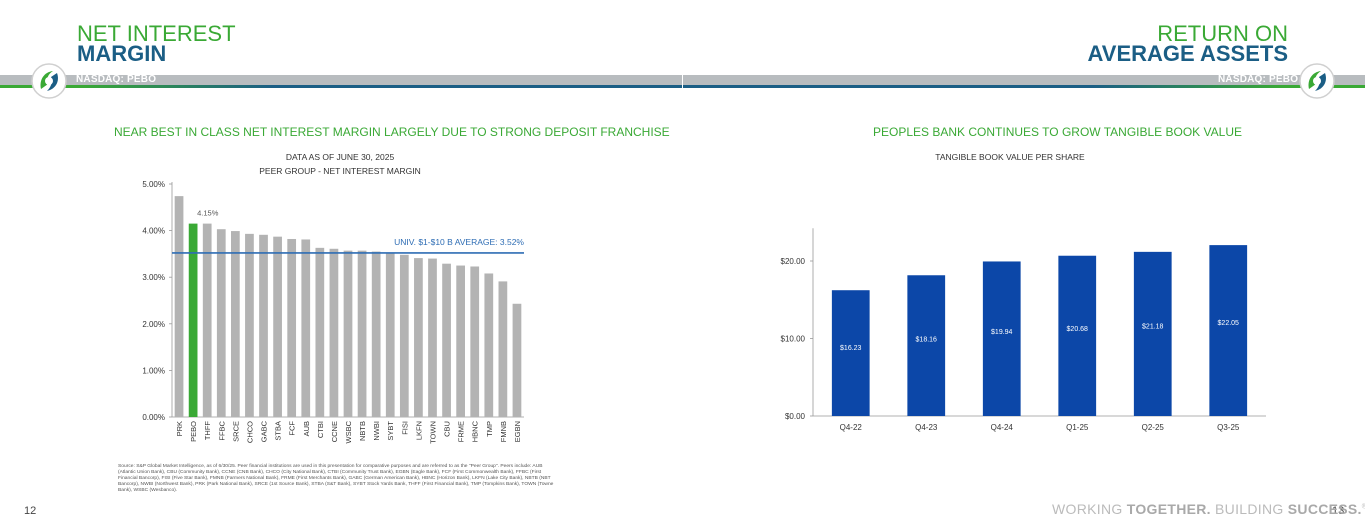 This screenshot has width=1365, height=531. What do you see at coordinates (221, 323) in the screenshot?
I see `nim-bar-ffbc` at bounding box center [221, 323].